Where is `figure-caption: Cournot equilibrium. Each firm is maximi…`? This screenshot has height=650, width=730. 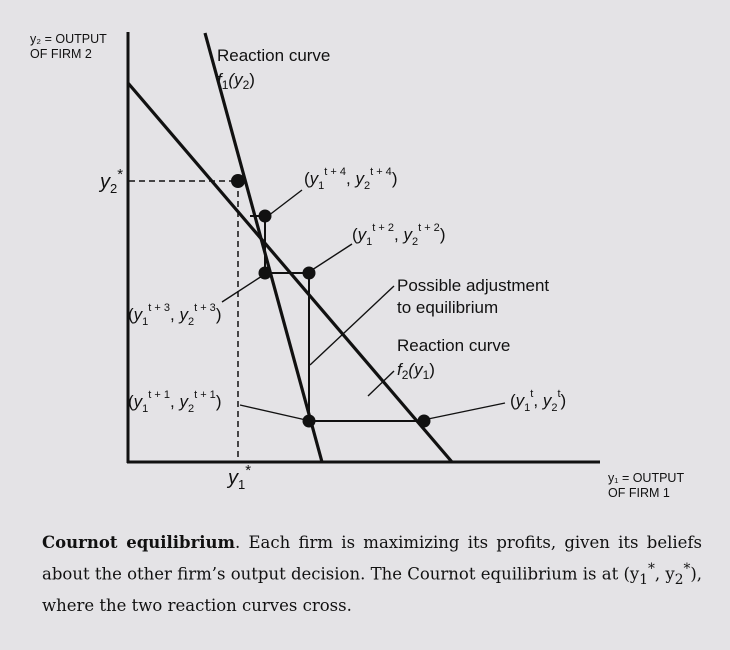
figure-caption: Cournot equilibrium. Each firm is maximi… is located at coordinates (372, 574).